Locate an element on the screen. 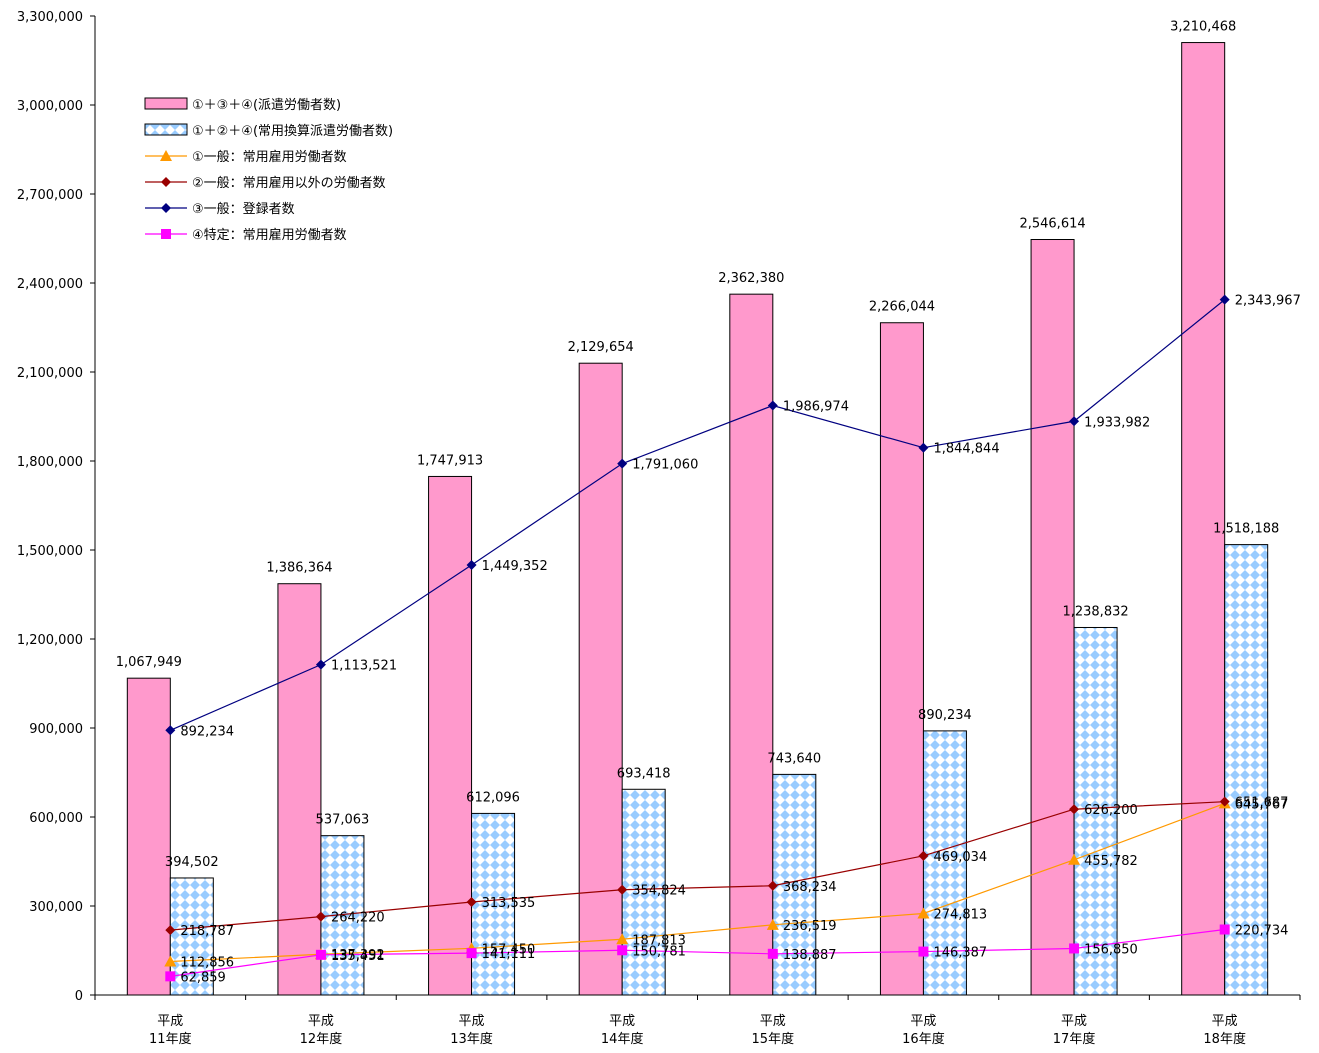 The image size is (1319, 1053). line-general-nonregular-label: 651,687 is located at coordinates (1262, 803).